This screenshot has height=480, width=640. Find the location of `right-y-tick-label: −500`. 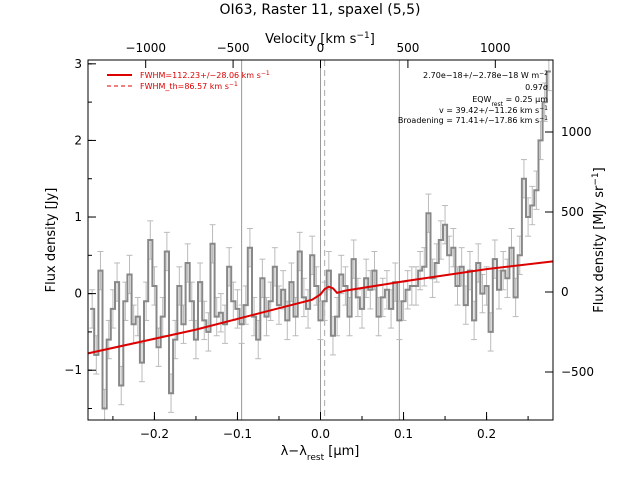

right-y-tick-label: −500 is located at coordinates (577, 372).